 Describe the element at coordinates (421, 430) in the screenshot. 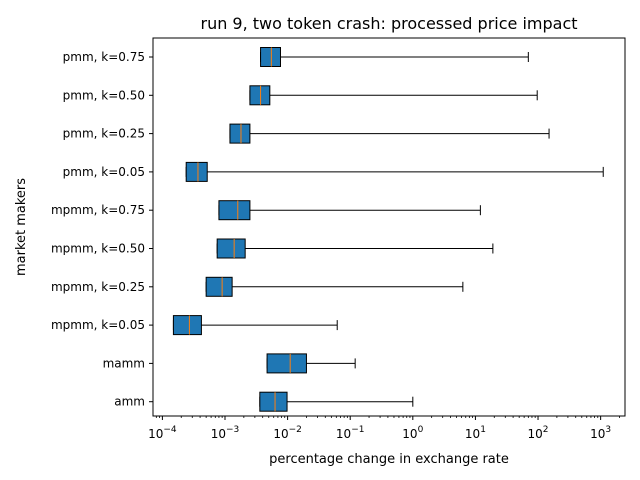

I see `x-tick-exponent: 0` at that location.